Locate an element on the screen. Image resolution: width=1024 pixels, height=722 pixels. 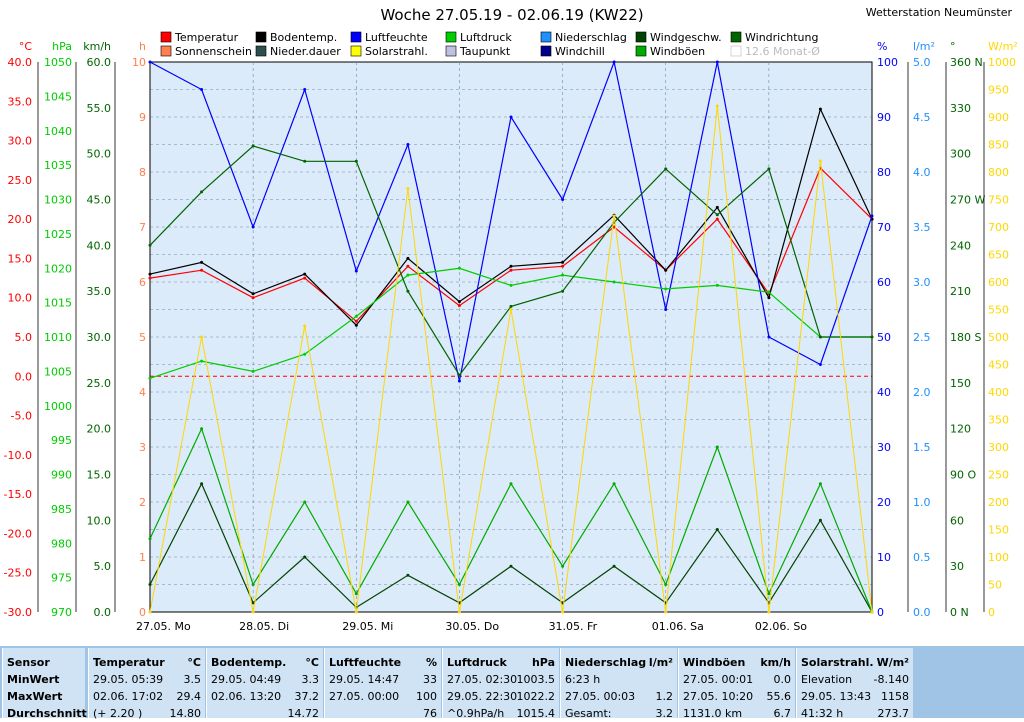
station-name: Wetterstation Neumünster is located at coordinates (939, 12).